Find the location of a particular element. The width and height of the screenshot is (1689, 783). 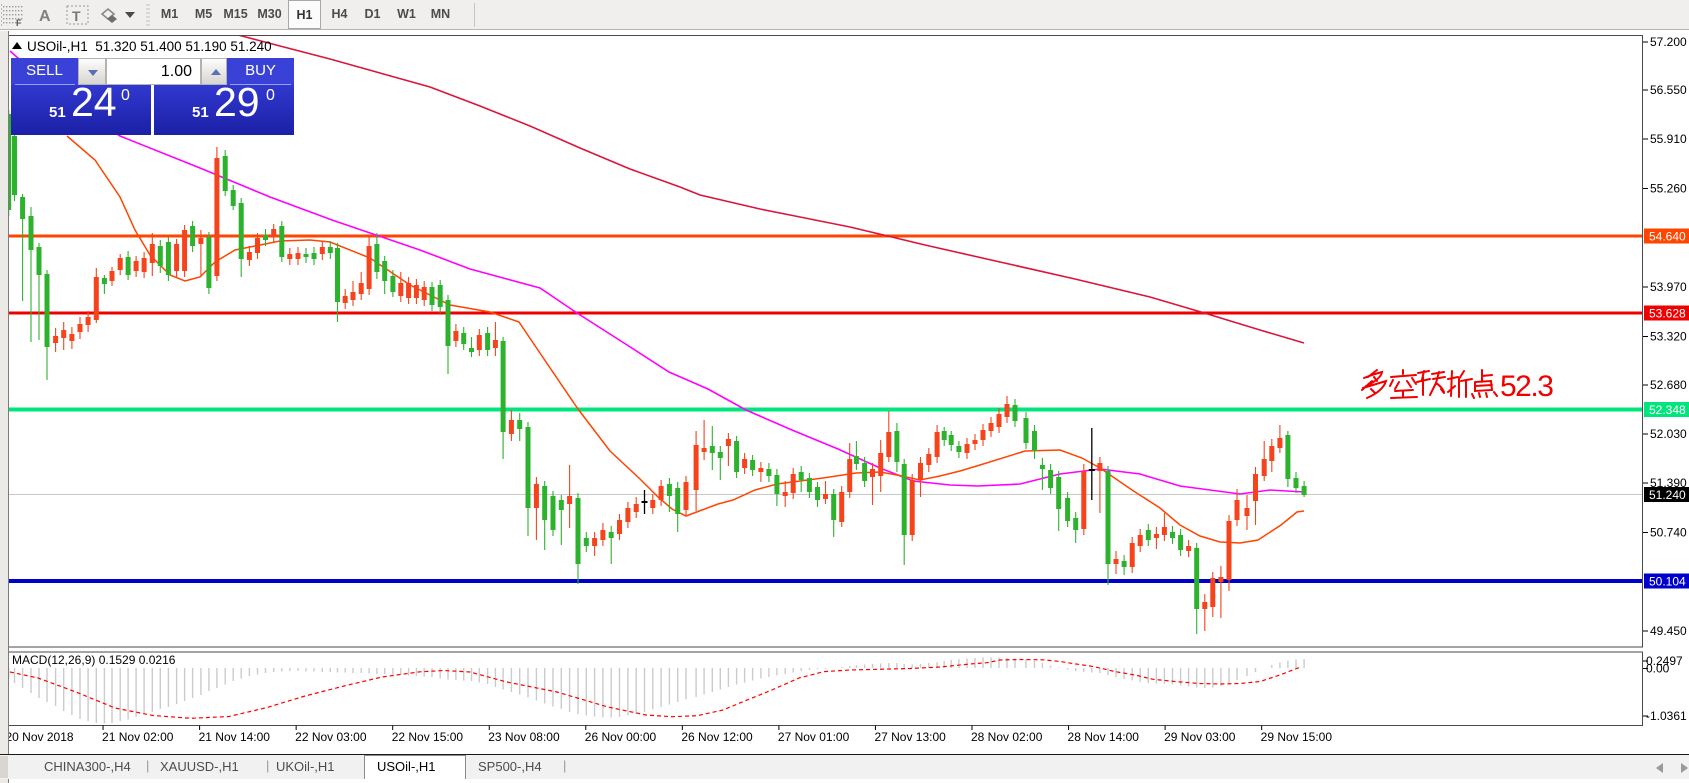

svg-text: A is located at coordinates (45, 16).